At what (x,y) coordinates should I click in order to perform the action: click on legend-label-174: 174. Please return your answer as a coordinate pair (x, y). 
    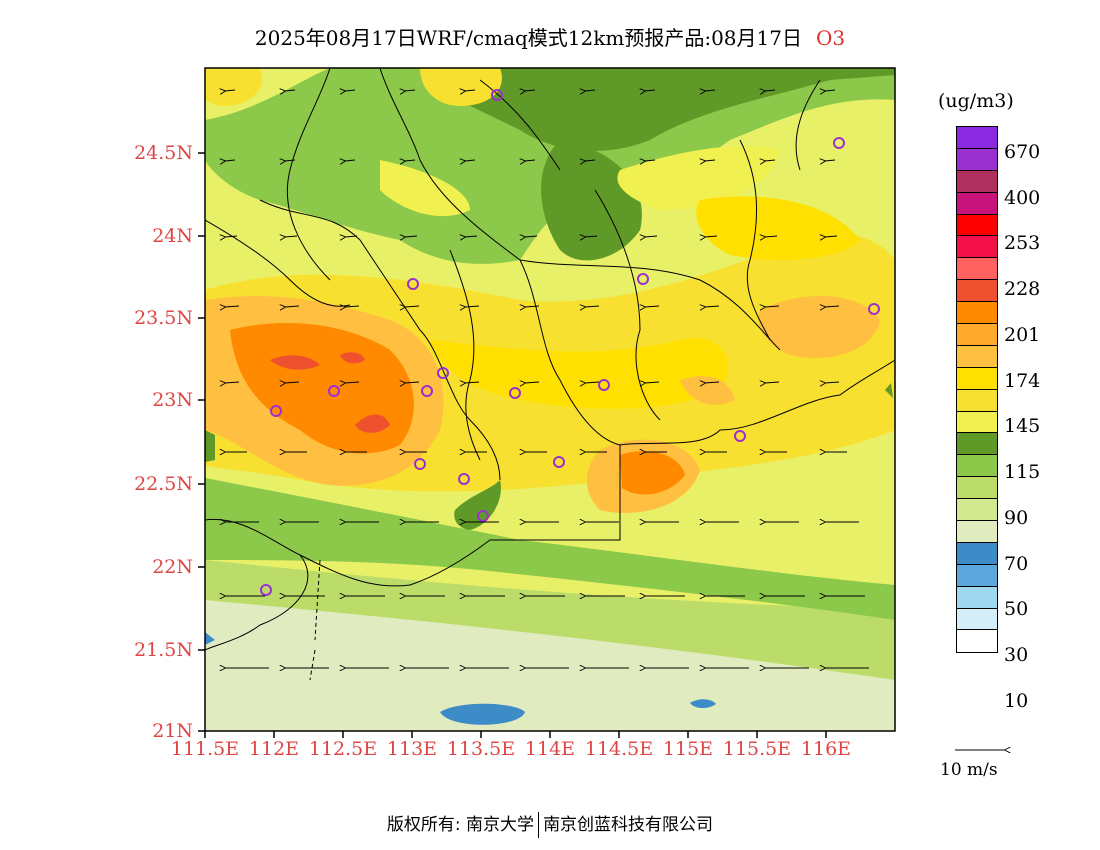
    Looking at the image, I should click on (1022, 381).